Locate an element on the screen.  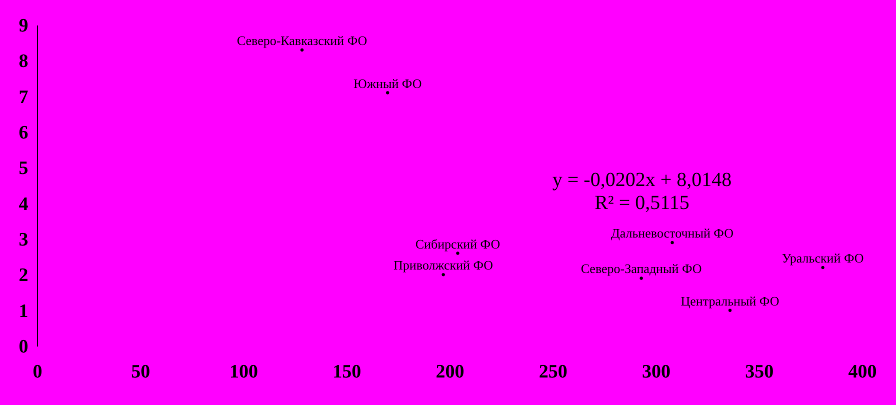
y-tick-label: 6 is located at coordinates (23, 133).